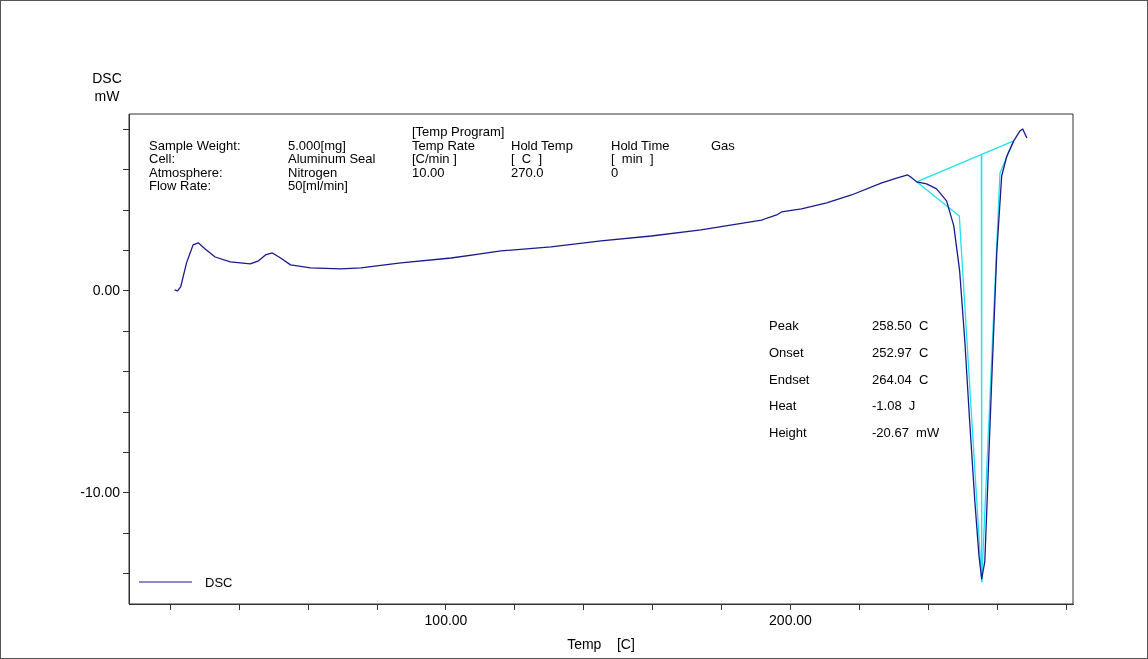 This screenshot has width=1148, height=659. I want to click on y-tick-label: -10.00, so click(100, 491).